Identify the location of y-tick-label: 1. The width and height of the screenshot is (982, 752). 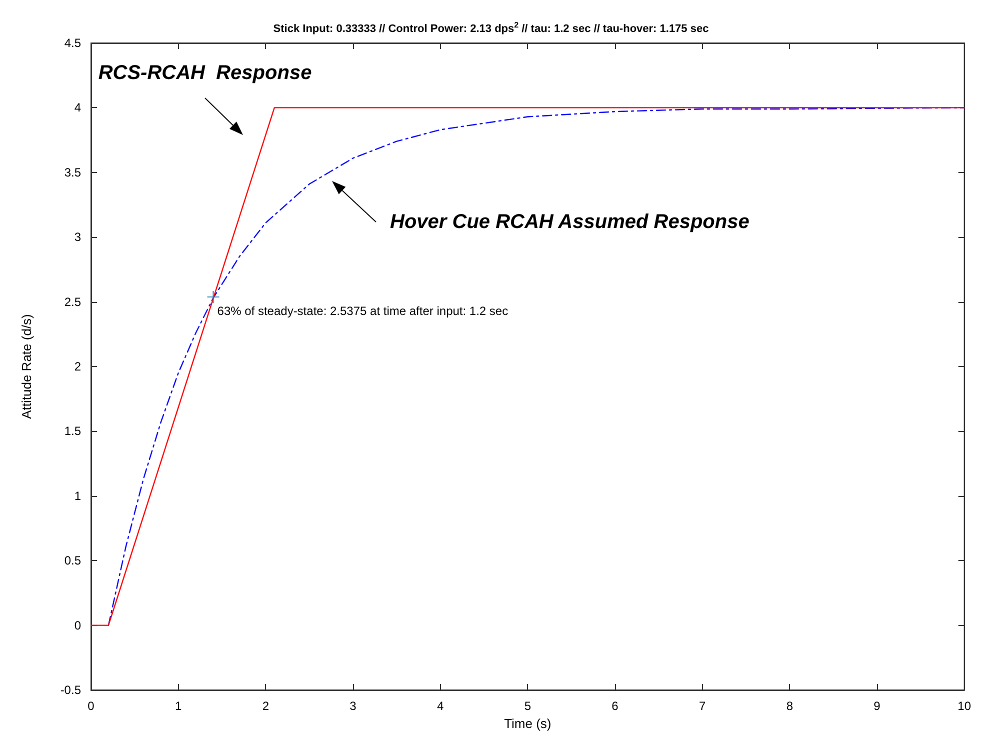
(78, 495).